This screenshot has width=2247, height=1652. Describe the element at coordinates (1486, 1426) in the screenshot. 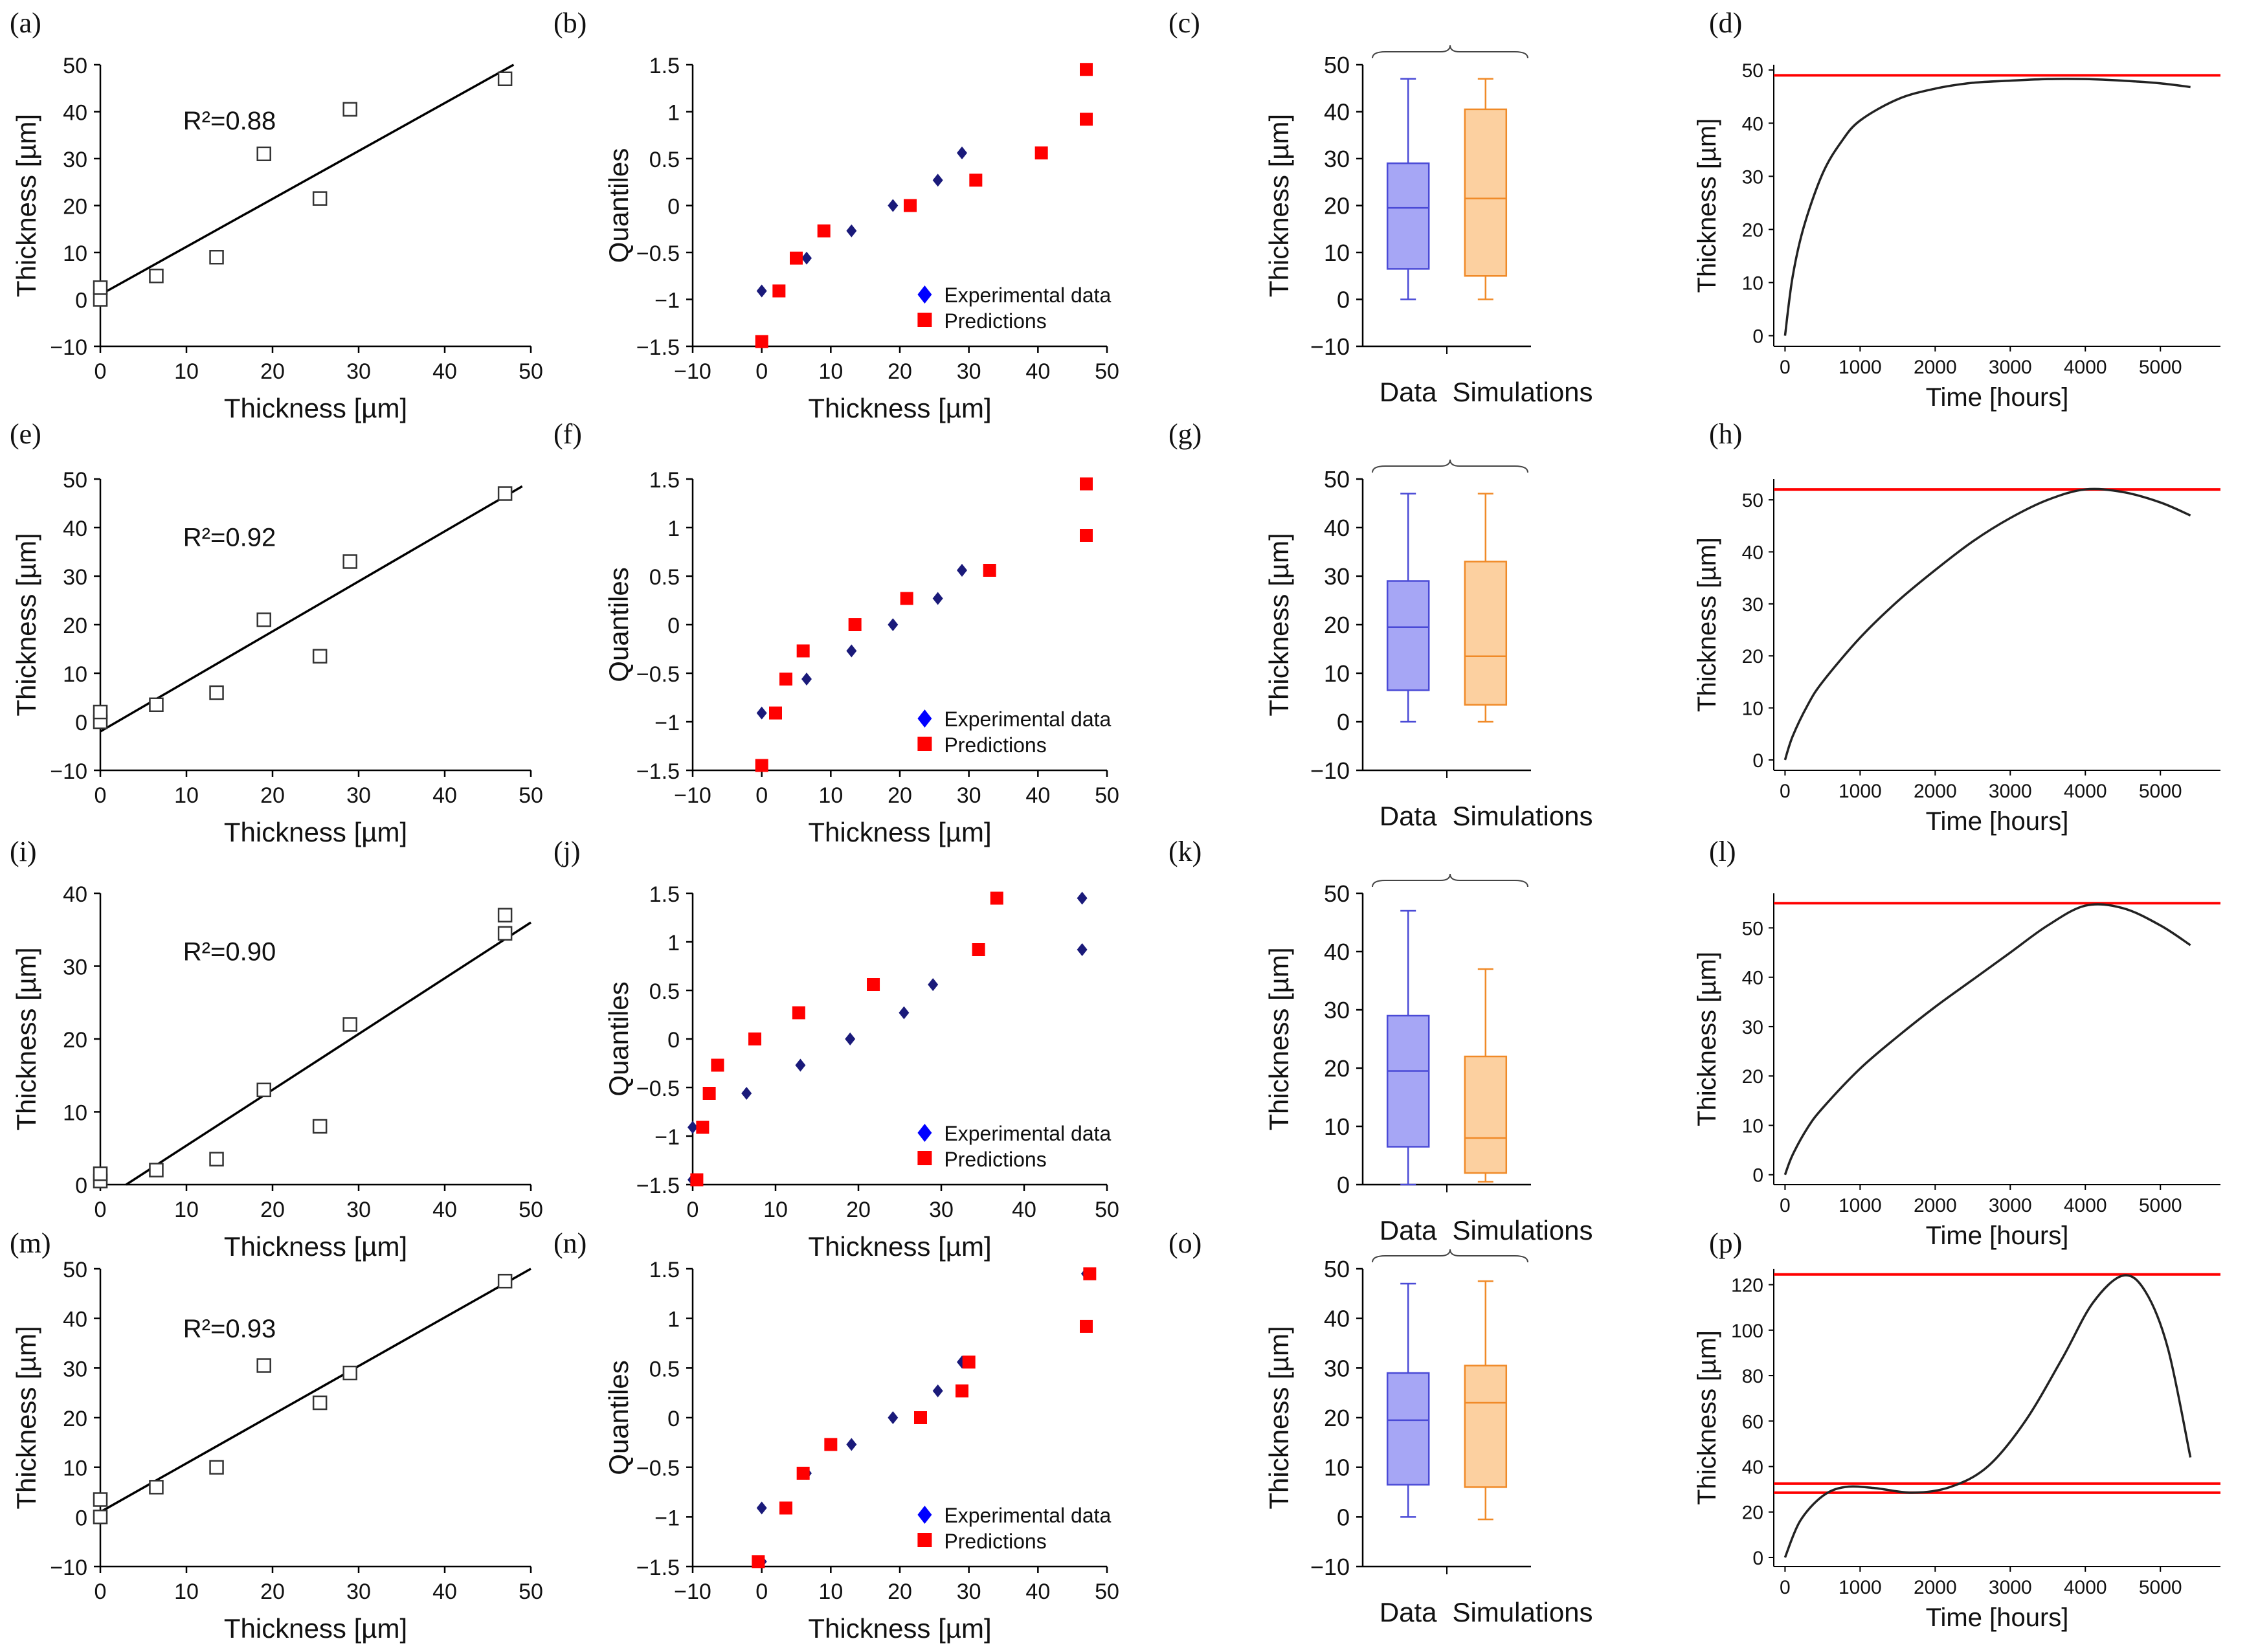

I see `box-simulations` at that location.